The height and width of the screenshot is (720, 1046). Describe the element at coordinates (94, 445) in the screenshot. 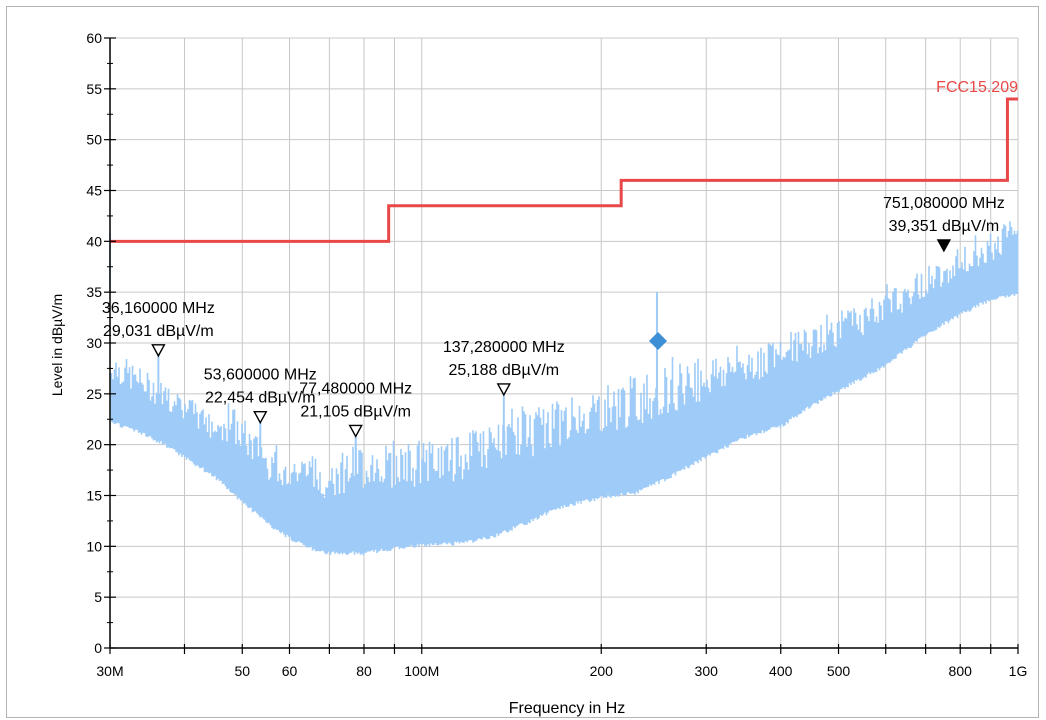

I see `y-tick-label: 20` at that location.